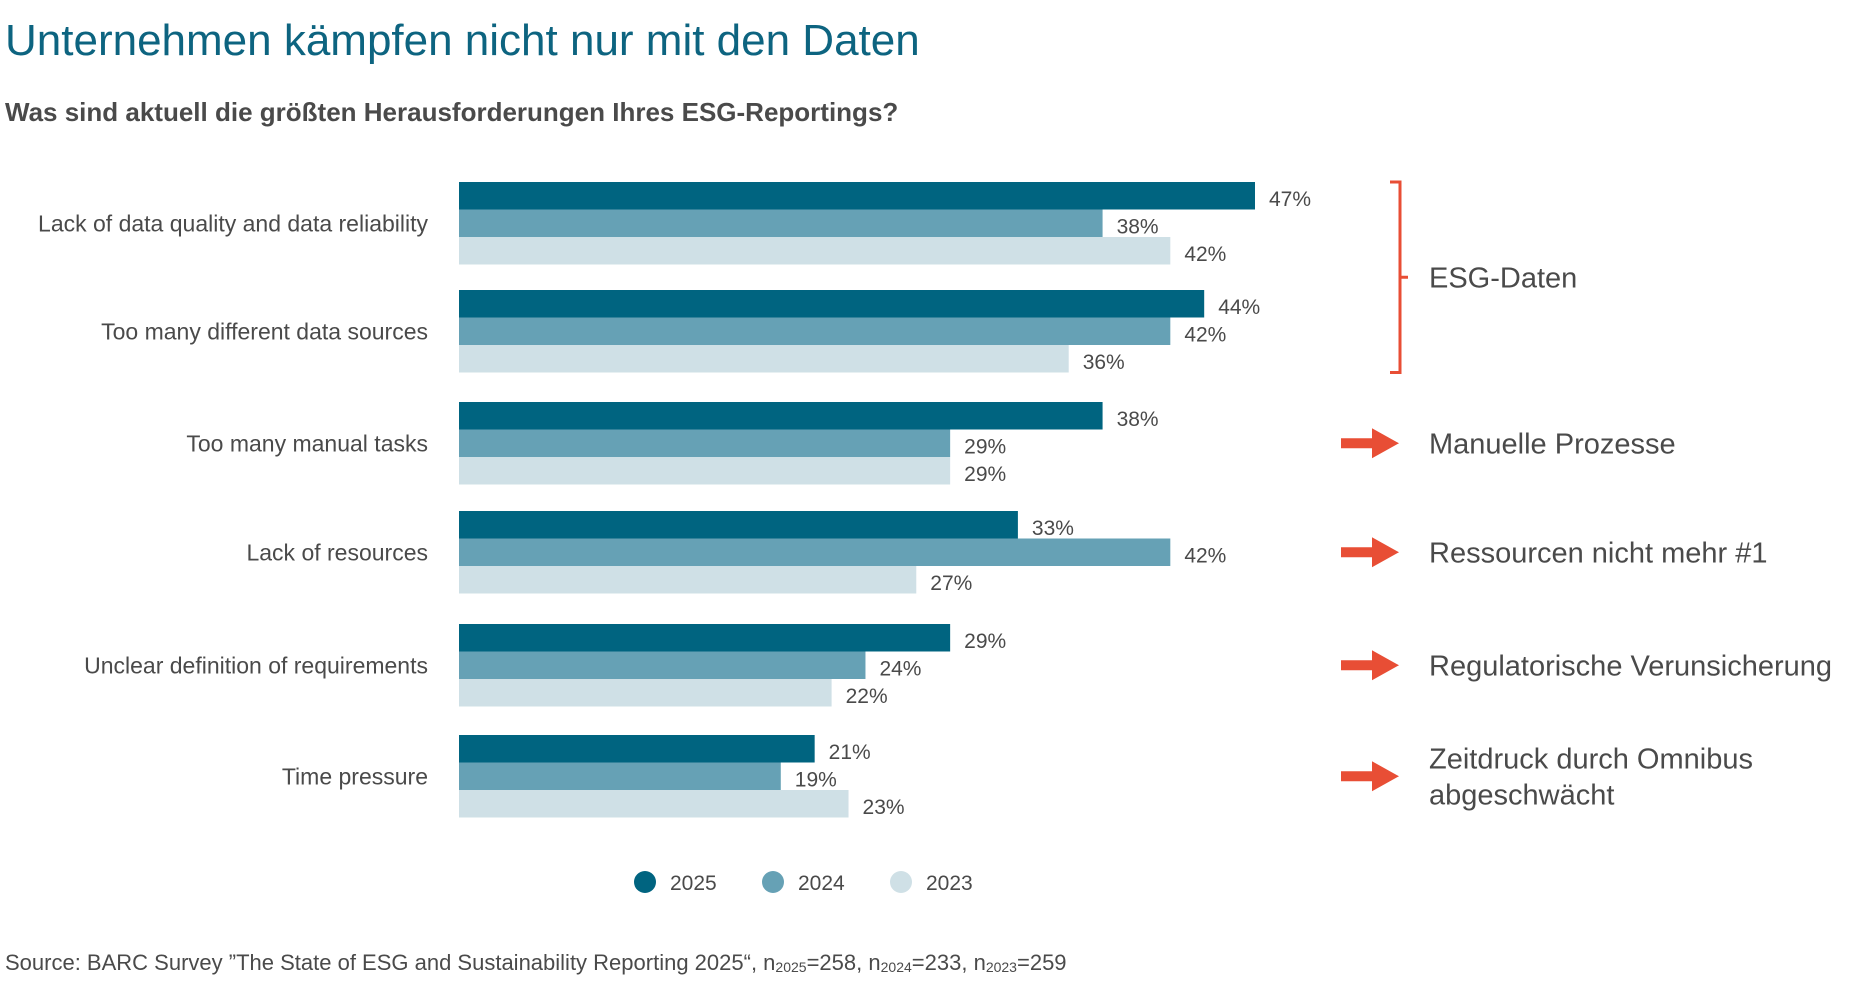 This screenshot has width=1874, height=1006. What do you see at coordinates (1020, 962) in the screenshot?
I see `n-2023: n2023=259` at bounding box center [1020, 962].